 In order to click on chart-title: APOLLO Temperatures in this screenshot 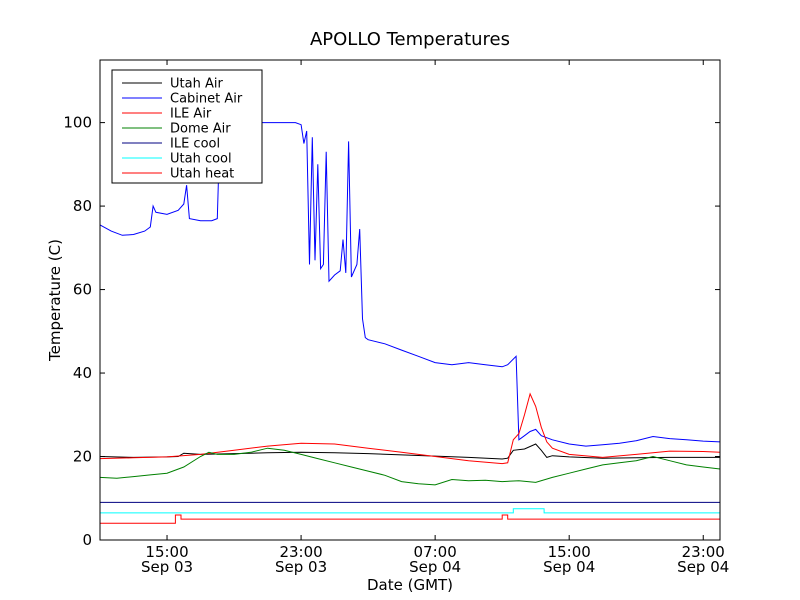, I will do `click(410, 39)`.